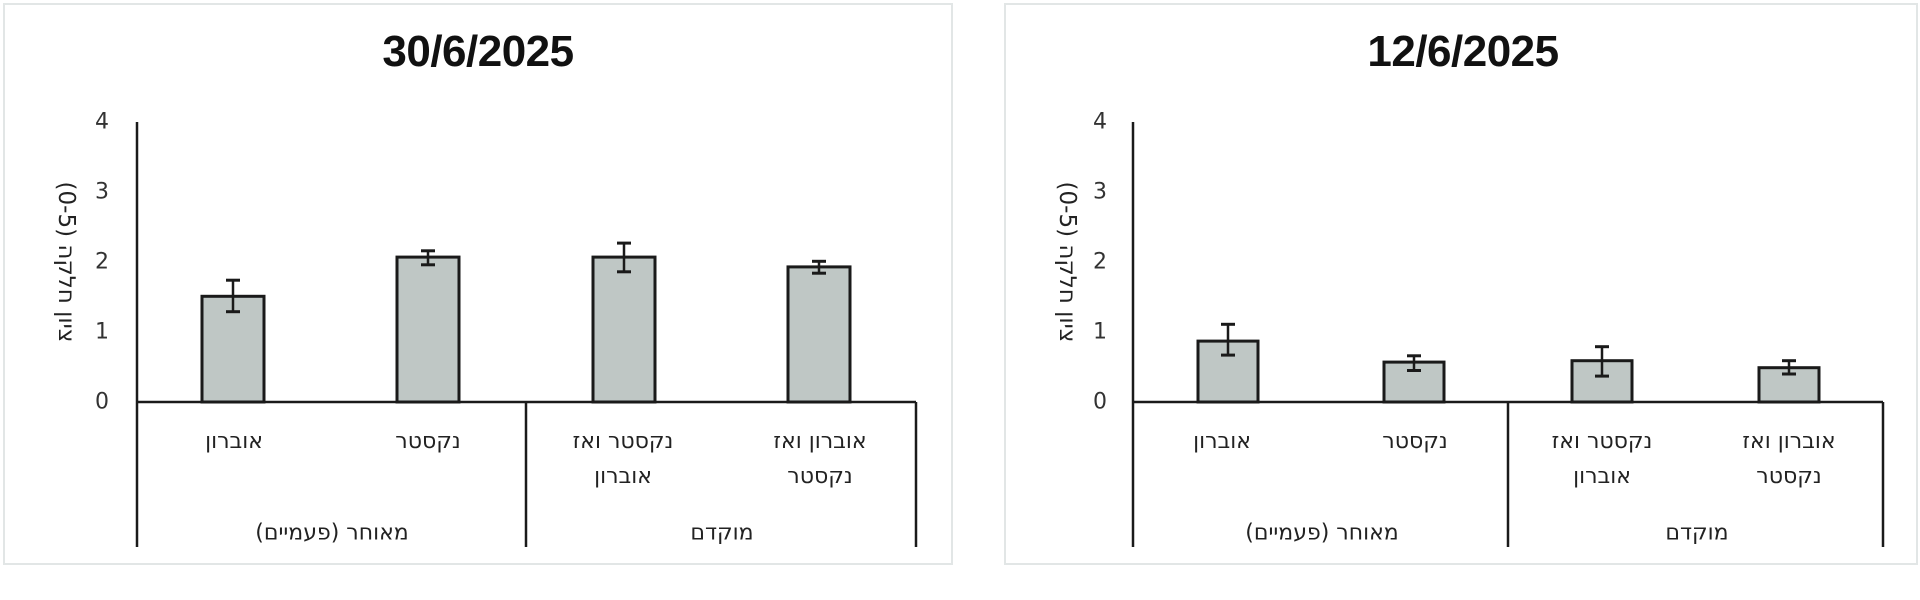 The image size is (1920, 600). Describe the element at coordinates (1463, 51) in the screenshot. I see `chart-title: 12/6/2025` at that location.